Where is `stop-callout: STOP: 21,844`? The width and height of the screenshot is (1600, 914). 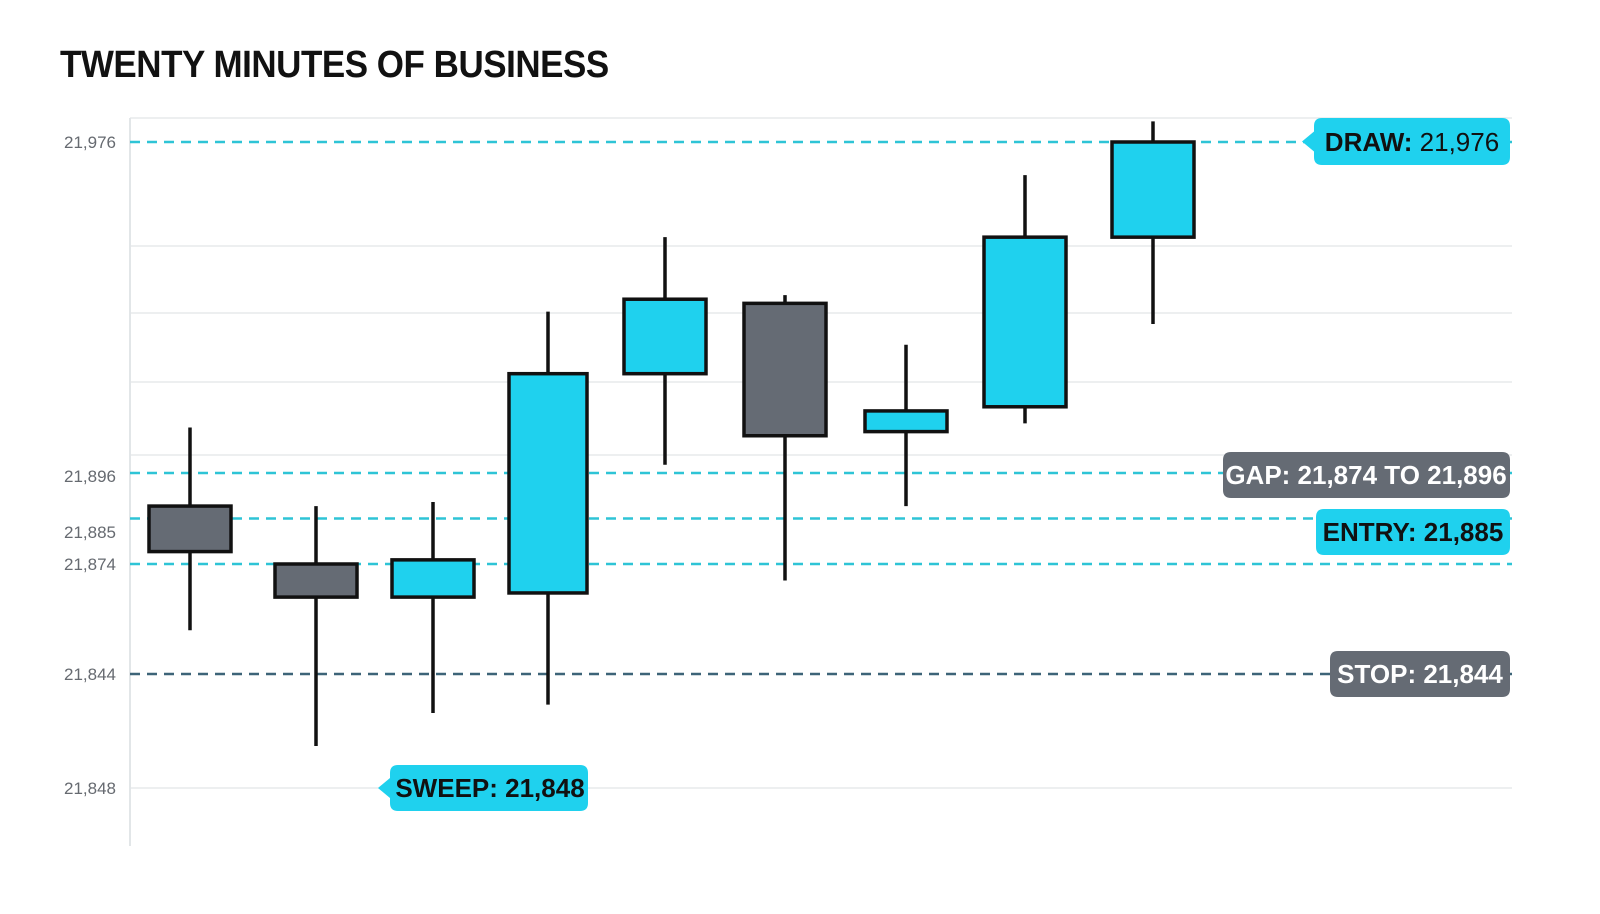 stop-callout: STOP: 21,844 is located at coordinates (1420, 674).